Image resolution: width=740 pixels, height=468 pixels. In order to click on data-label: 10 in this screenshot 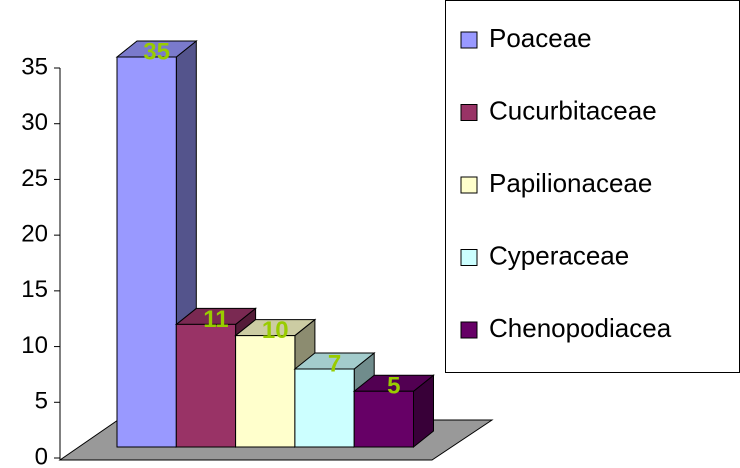, I will do `click(275, 330)`.